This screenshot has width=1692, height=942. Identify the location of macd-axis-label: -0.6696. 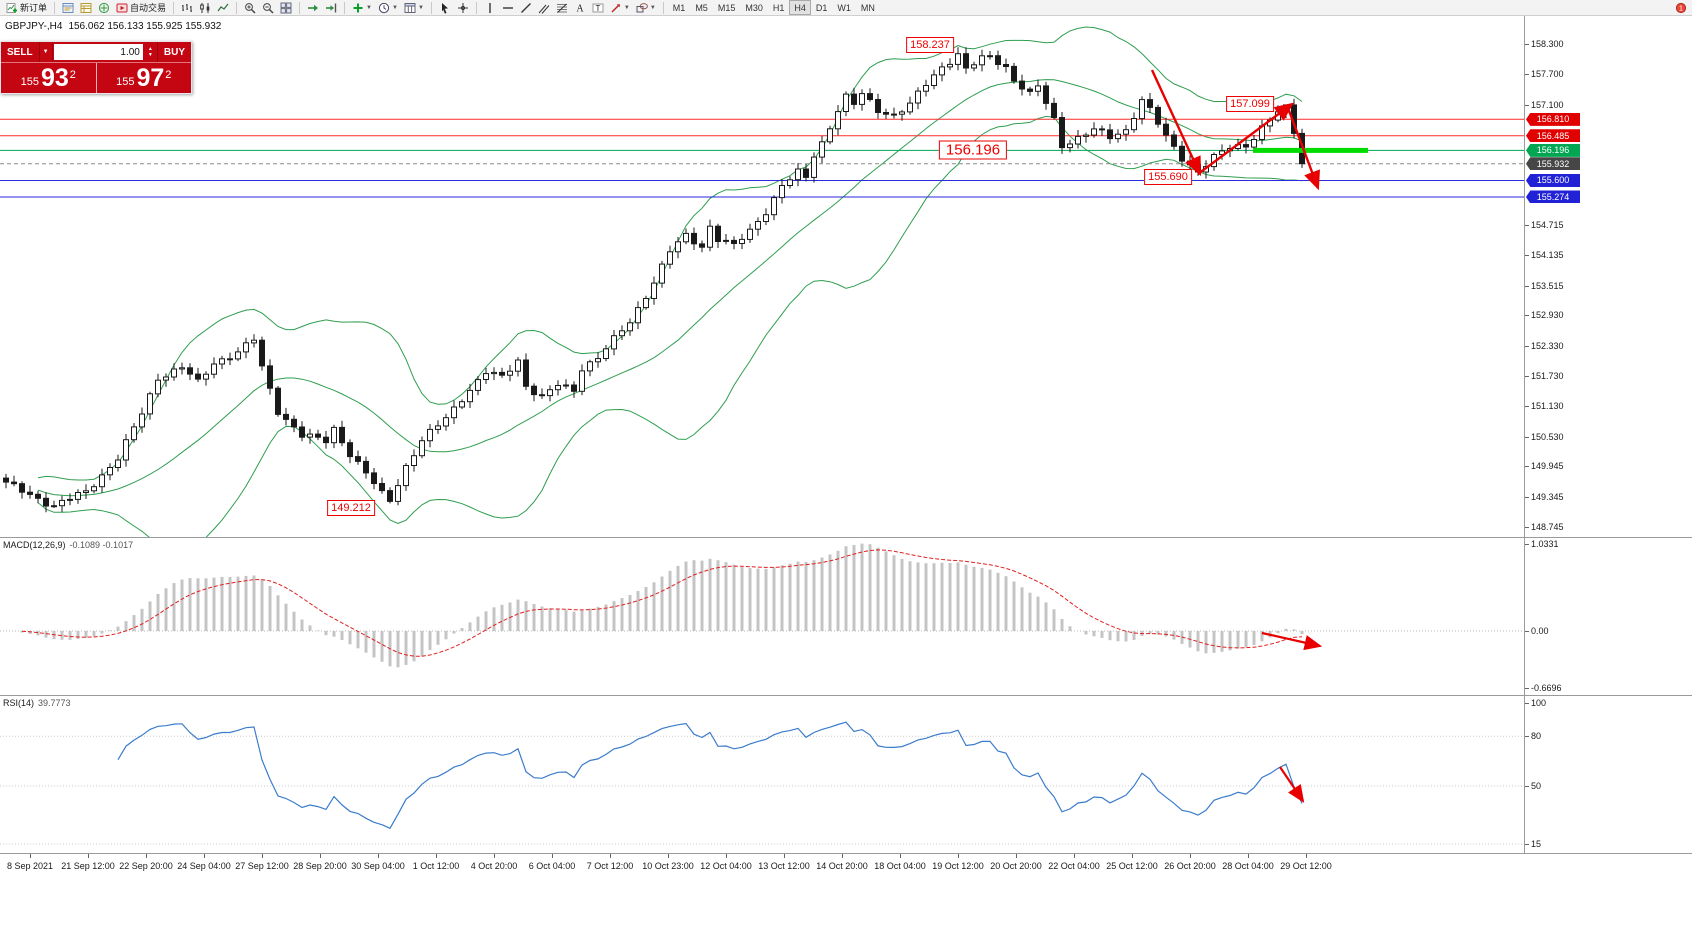
(1546, 687).